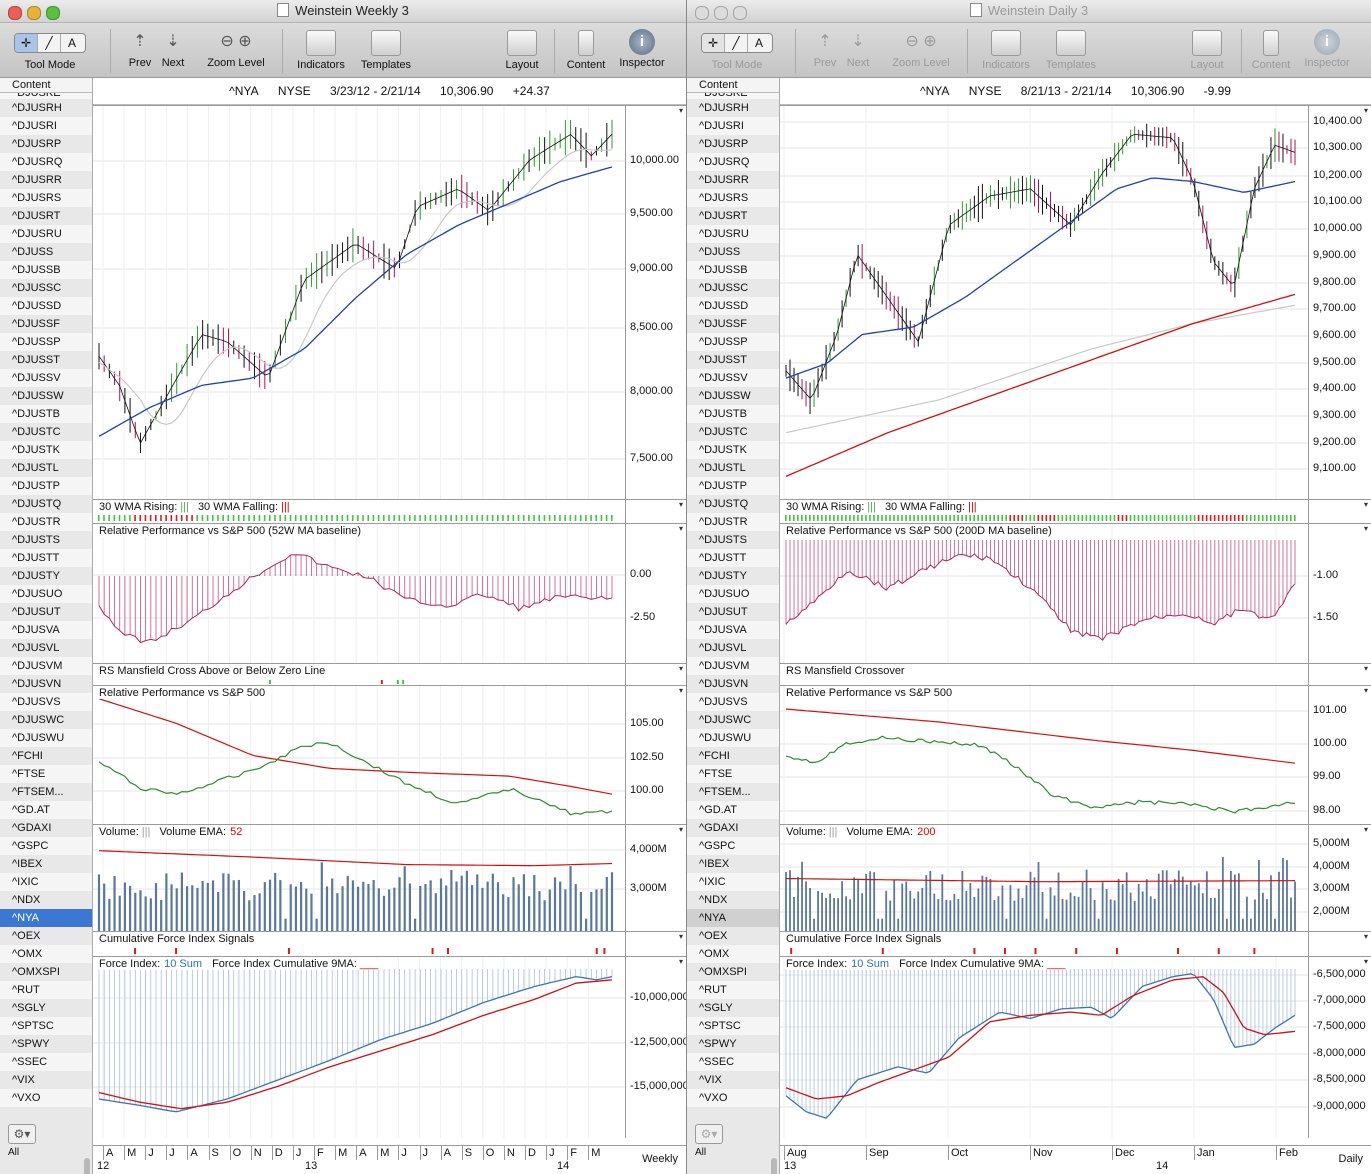  I want to click on sidebar-item: ^DJUSVM, so click(733, 666).